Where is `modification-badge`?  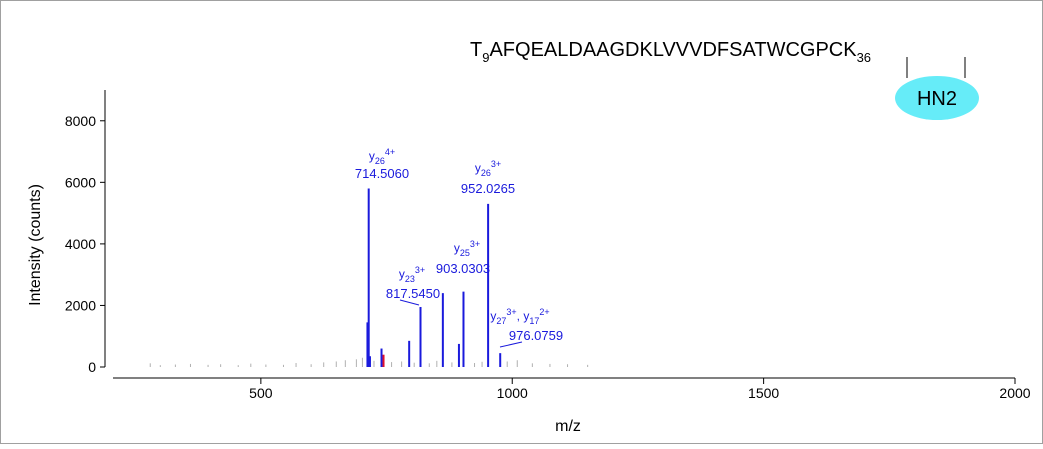 modification-badge is located at coordinates (937, 98).